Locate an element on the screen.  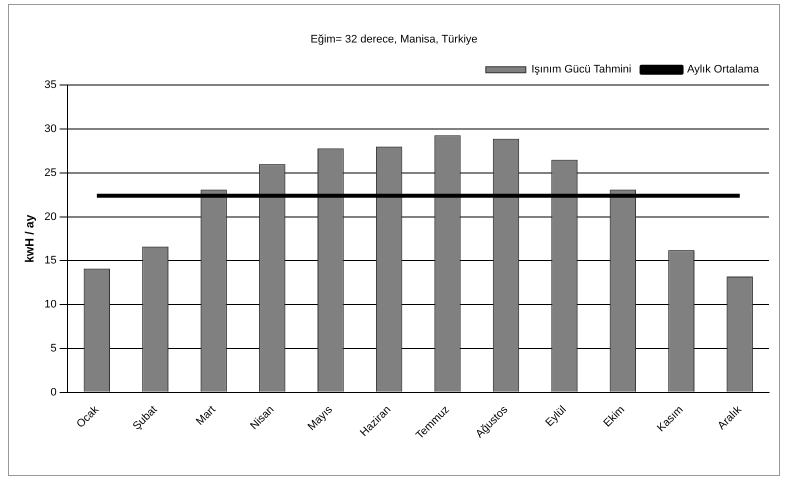
y-tick-label: 10 is located at coordinates (50, 304).